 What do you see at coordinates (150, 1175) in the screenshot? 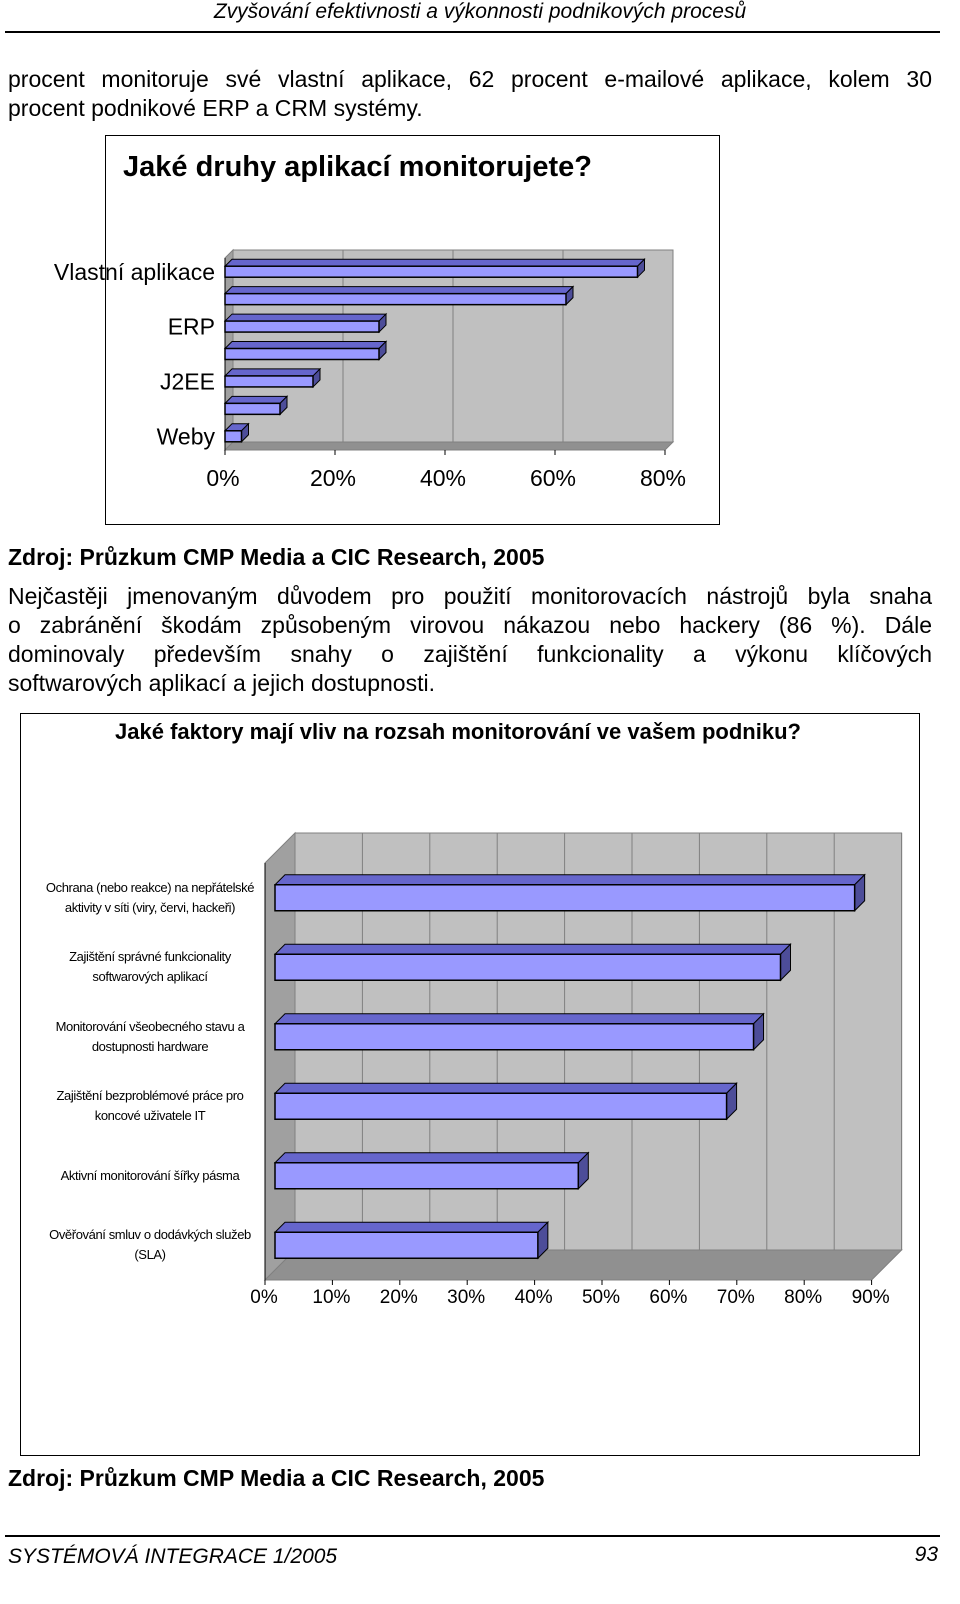
I see `y-tick-label: Aktivní monitorování šířky pásma` at bounding box center [150, 1175].